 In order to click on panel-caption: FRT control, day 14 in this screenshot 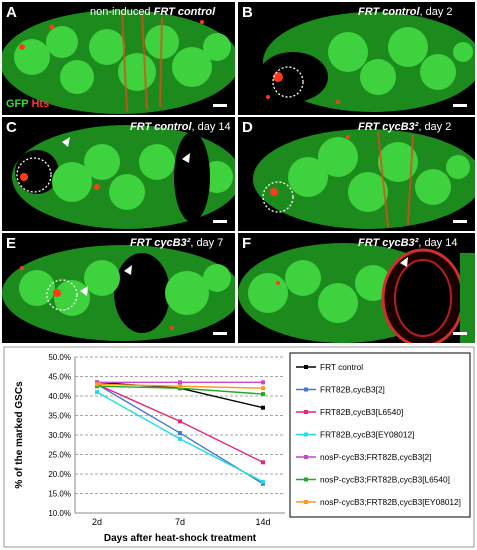, I will do `click(180, 127)`.